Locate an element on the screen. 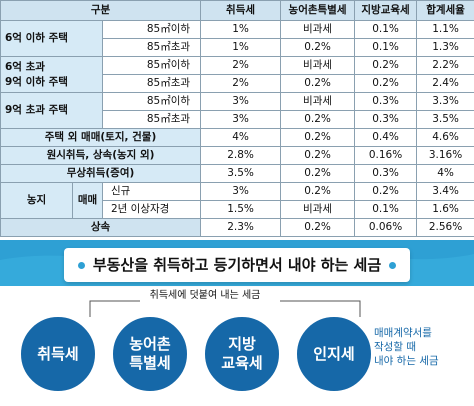 The width and height of the screenshot is (474, 406). stamp-tax-circle: 인지세 is located at coordinates (334, 354).